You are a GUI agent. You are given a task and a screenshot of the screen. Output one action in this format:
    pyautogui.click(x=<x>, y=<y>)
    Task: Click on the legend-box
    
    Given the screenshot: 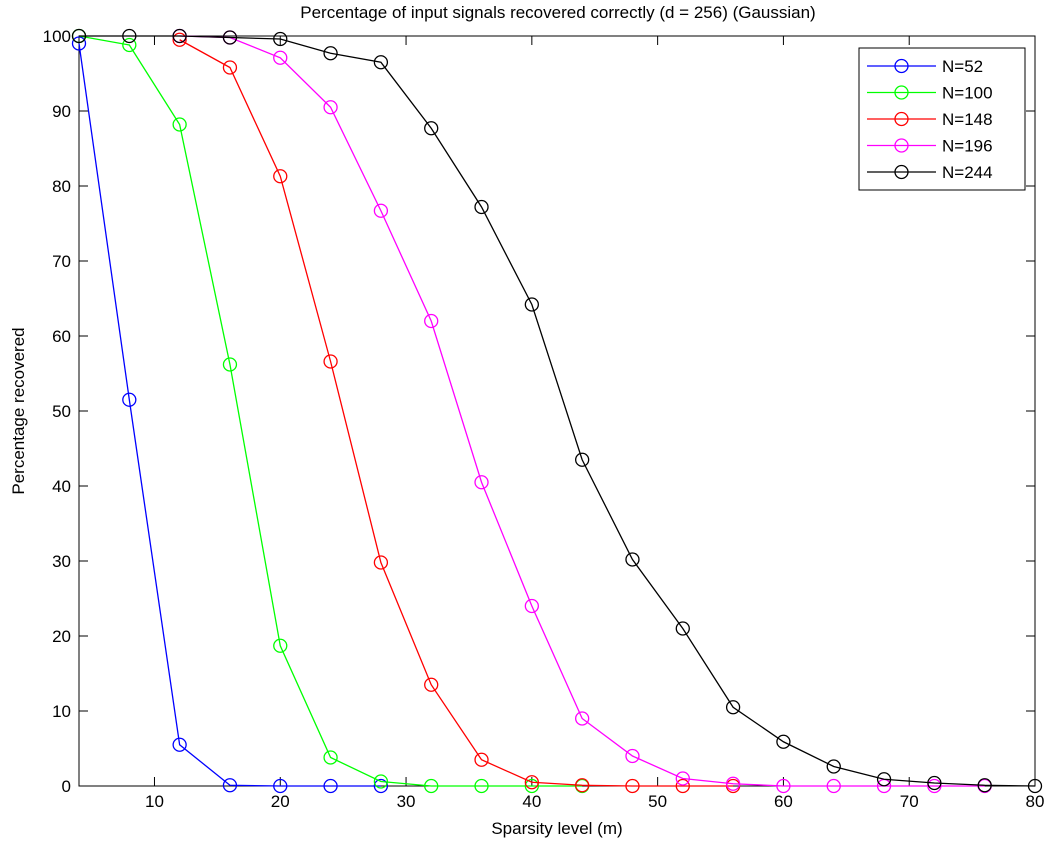 What is the action you would take?
    pyautogui.click(x=942, y=119)
    